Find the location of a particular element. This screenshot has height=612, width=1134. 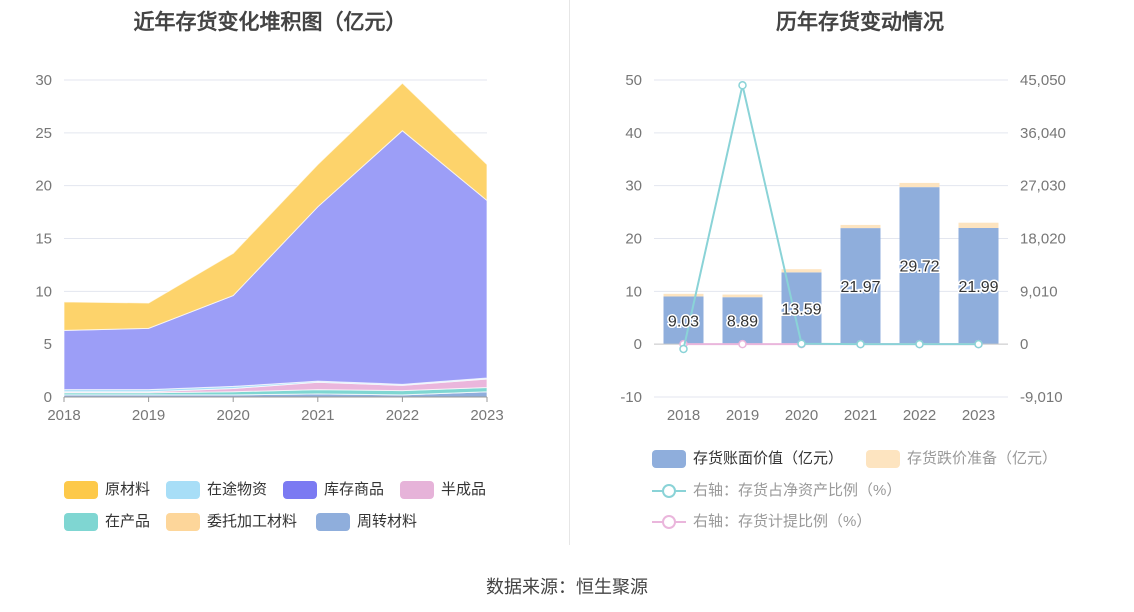

legend-item-semi-finished: 半成品 is located at coordinates (443, 490).